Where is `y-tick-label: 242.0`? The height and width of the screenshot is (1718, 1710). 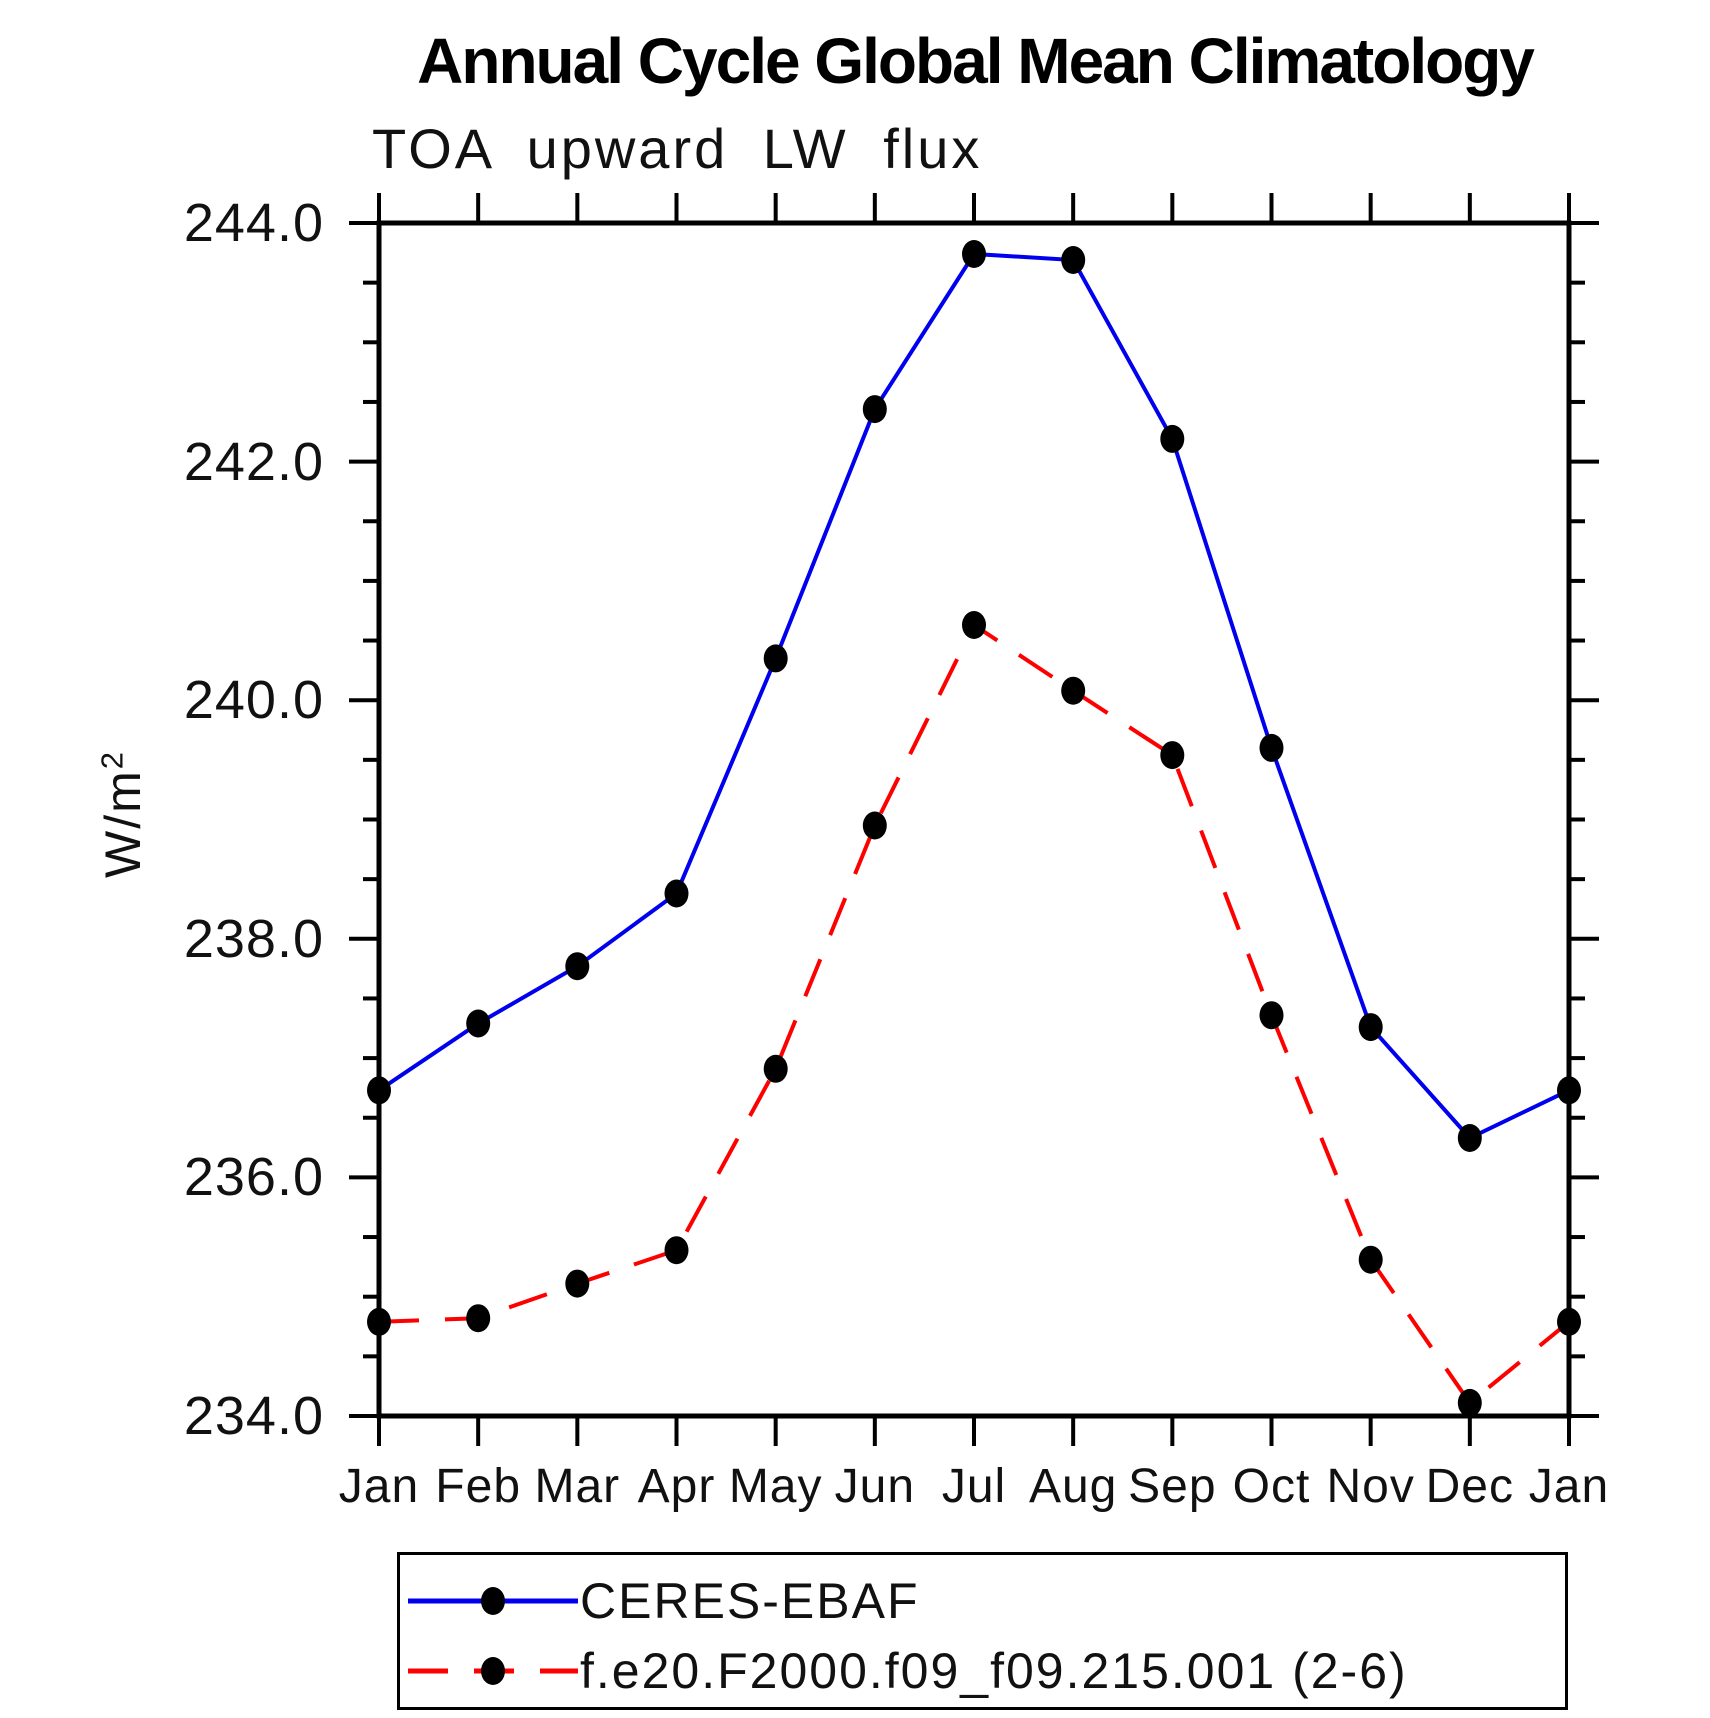 y-tick-label: 242.0 is located at coordinates (253, 461).